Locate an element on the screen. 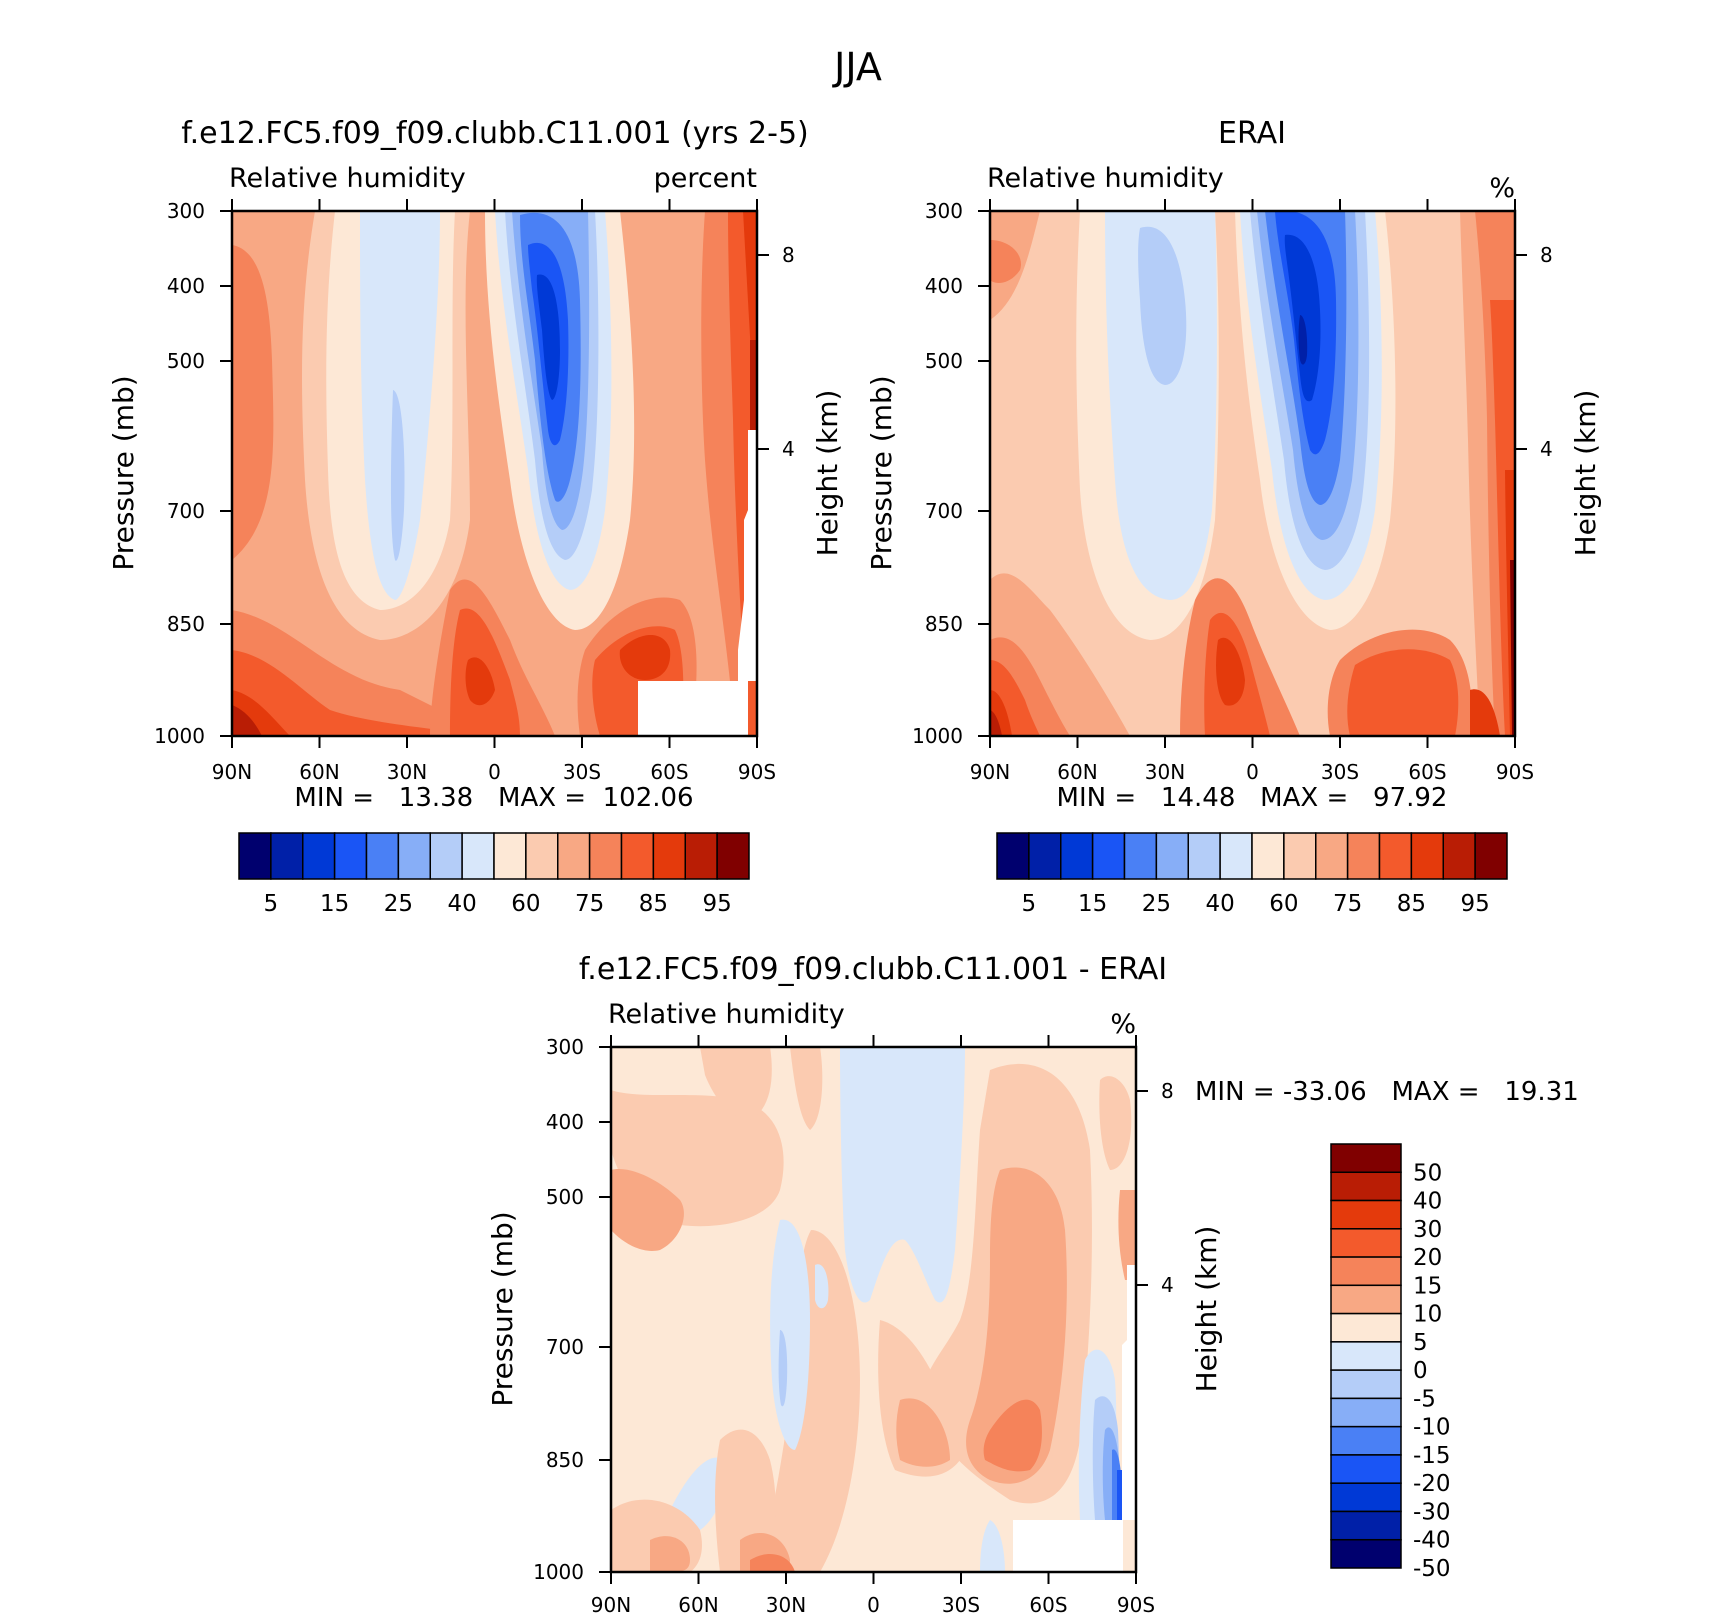 The height and width of the screenshot is (1616, 1710). panel-erai-stats: MIN = 14.48 MAX = 97.92 is located at coordinates (1252, 798).